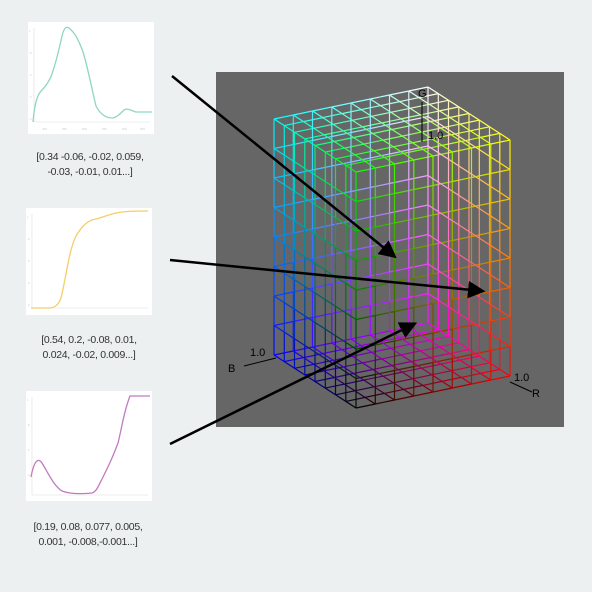 The height and width of the screenshot is (592, 592). Describe the element at coordinates (88, 259) in the screenshot. I see `spectrum-chart-2: 1 .8 .6 .4 .2` at that location.